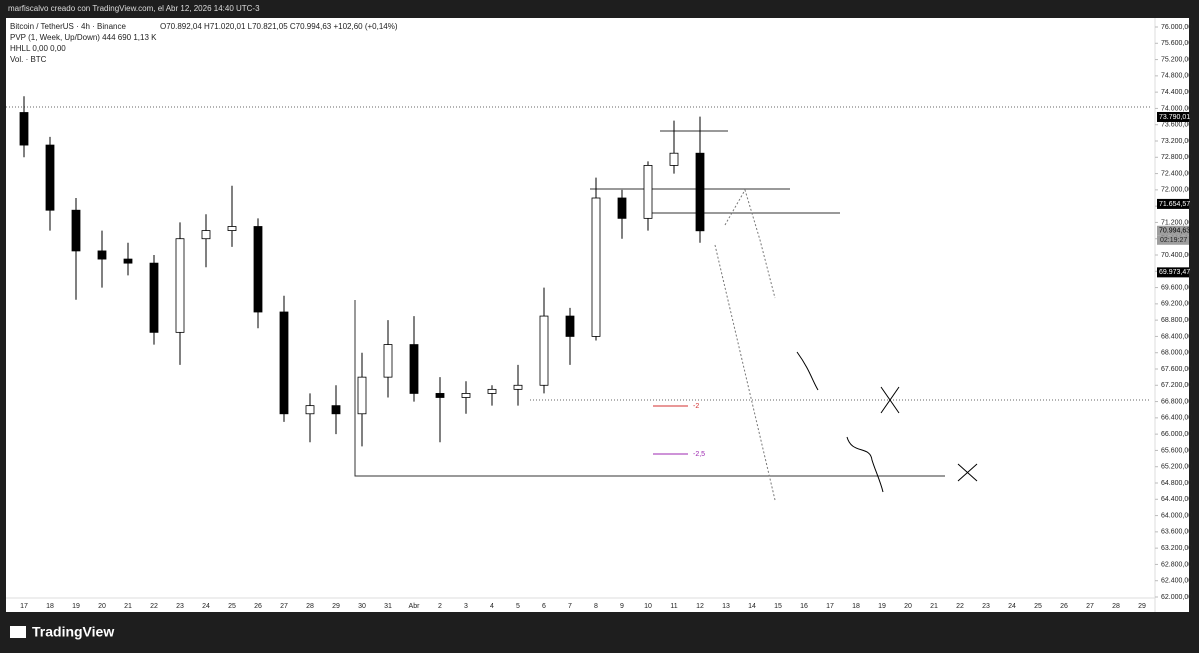 The width and height of the screenshot is (1199, 653). What do you see at coordinates (1176, 157) in the screenshot?
I see `y-tick-label: 72.800,00` at bounding box center [1176, 157].